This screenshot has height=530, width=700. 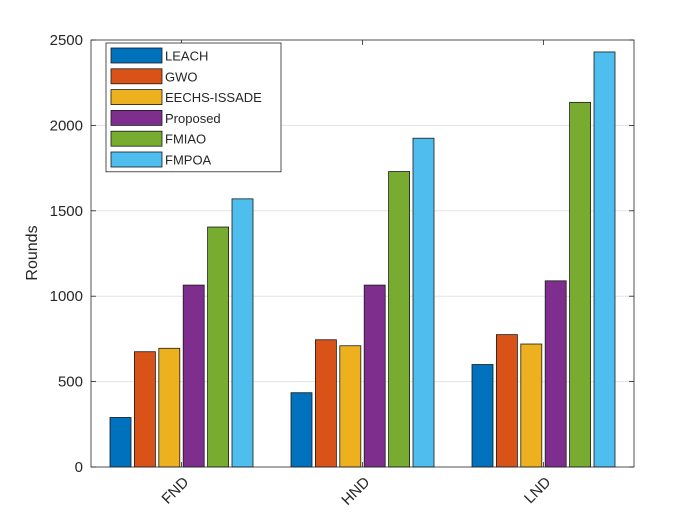 I want to click on legend: LEACH GWO EECHS-ISSADE Proposed FMIAO FMPOA, so click(x=193, y=107).